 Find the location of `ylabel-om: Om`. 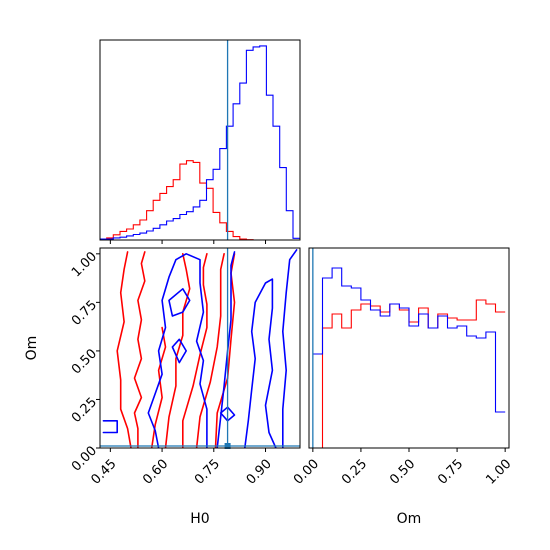

ylabel-om: Om is located at coordinates (32, 348).